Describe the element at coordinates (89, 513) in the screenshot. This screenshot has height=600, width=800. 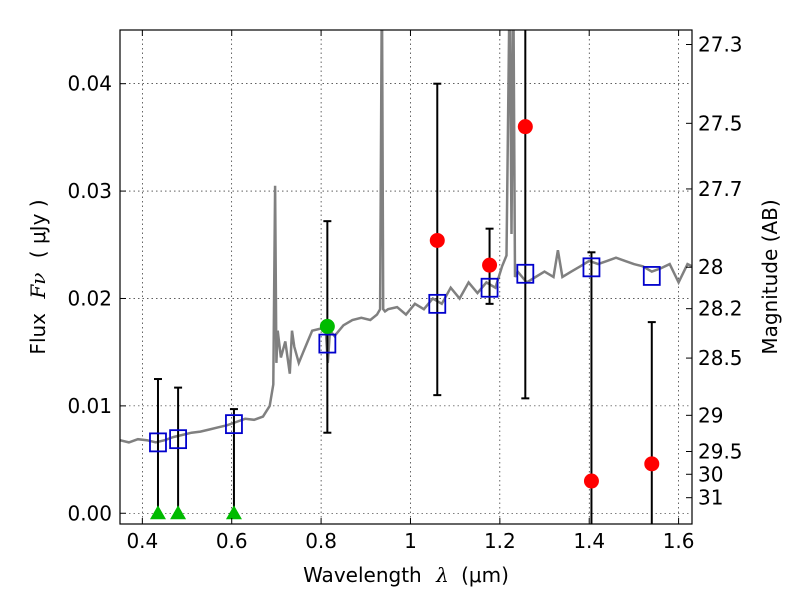
I see `y-tick-label: 0.00` at that location.